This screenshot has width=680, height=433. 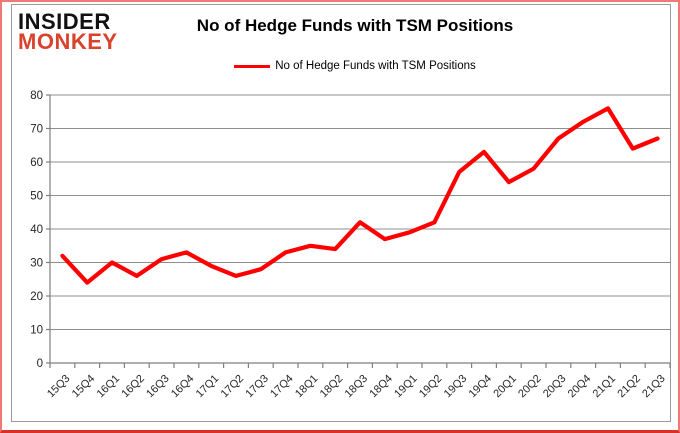 What do you see at coordinates (36, 96) in the screenshot?
I see `y-axis-label: 80` at bounding box center [36, 96].